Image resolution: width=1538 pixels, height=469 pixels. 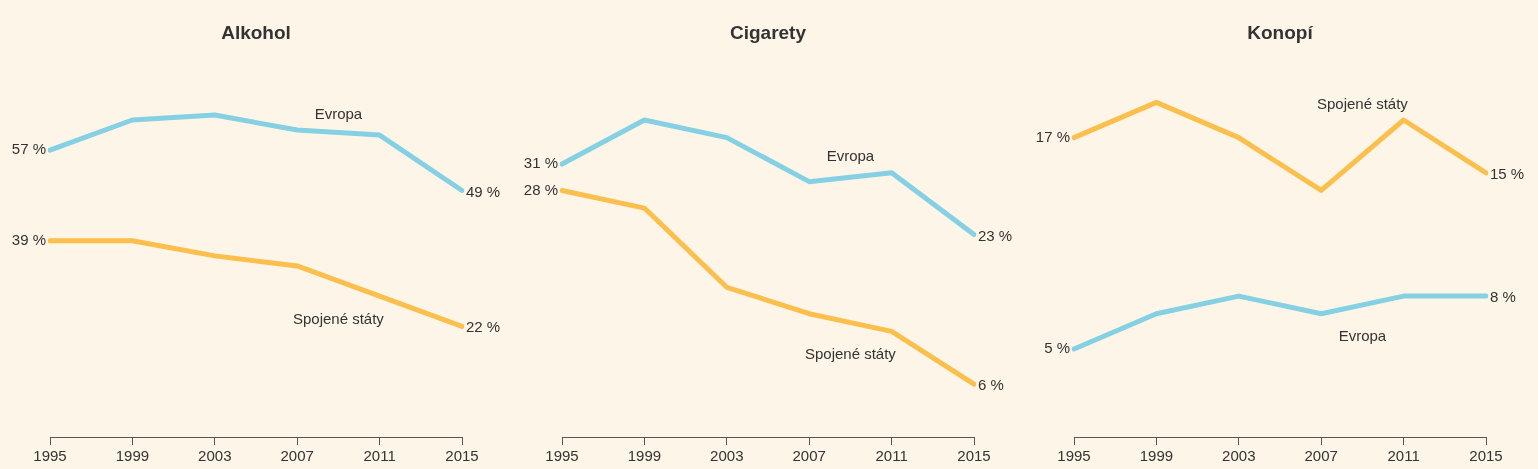 I want to click on data-label: 17 %, so click(x=1052, y=136).